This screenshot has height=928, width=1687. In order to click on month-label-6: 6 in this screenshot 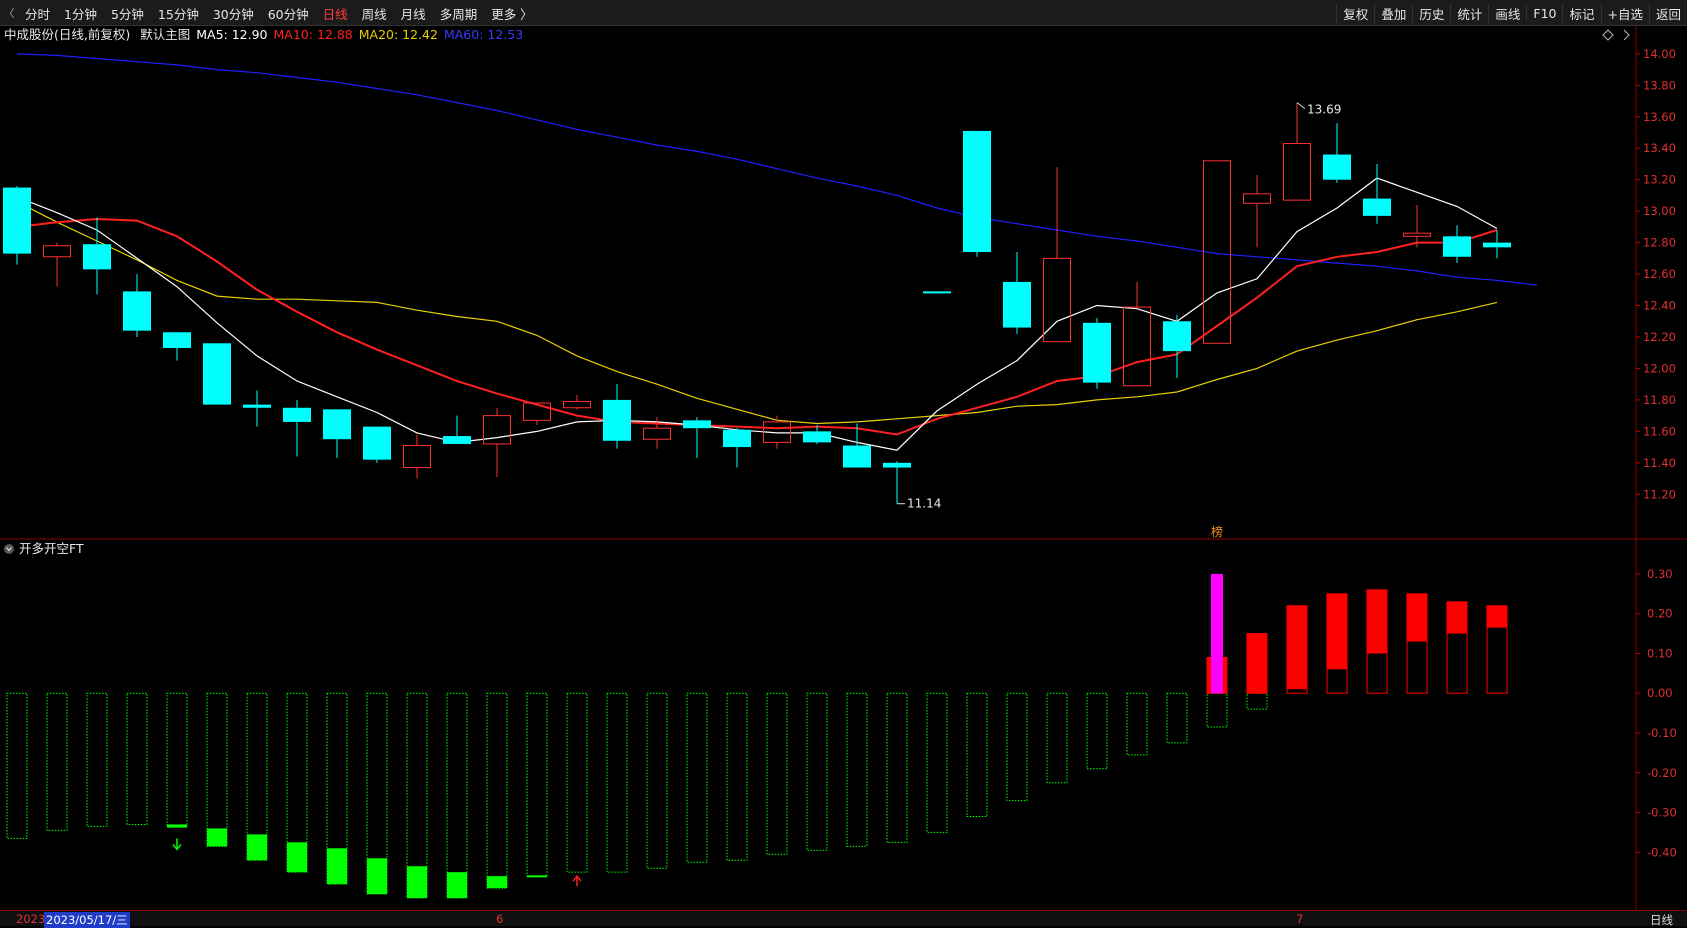, I will do `click(500, 919)`.